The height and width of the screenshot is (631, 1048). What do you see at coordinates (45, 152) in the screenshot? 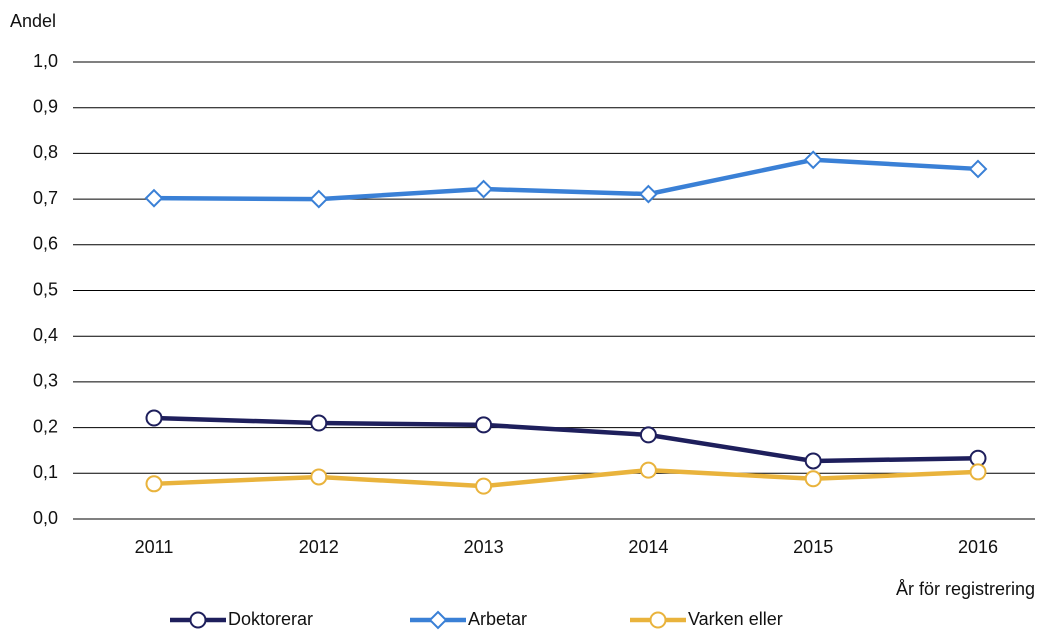
I see `y-tick-label: 0,8` at bounding box center [45, 152].